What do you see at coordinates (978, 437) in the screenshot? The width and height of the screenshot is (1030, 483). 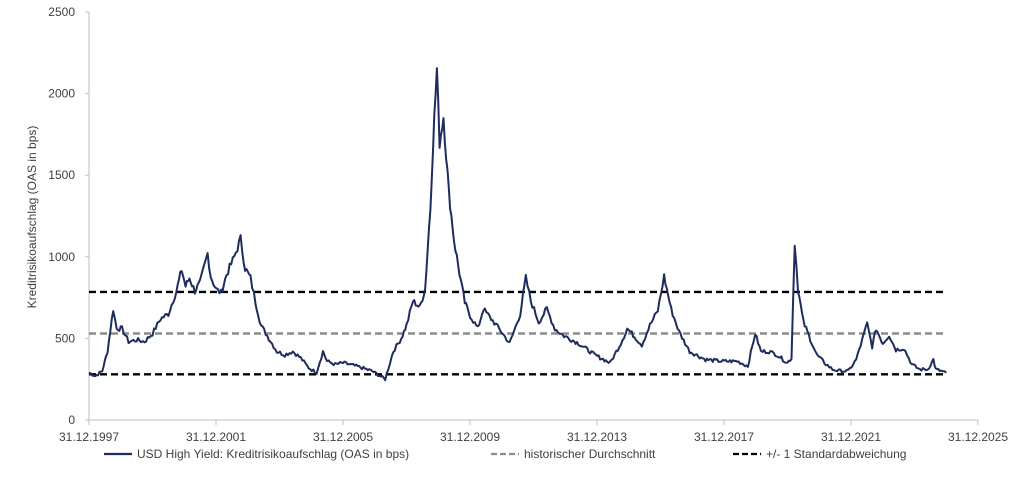 I see `x-tick-label: 31.12.2025` at bounding box center [978, 437].